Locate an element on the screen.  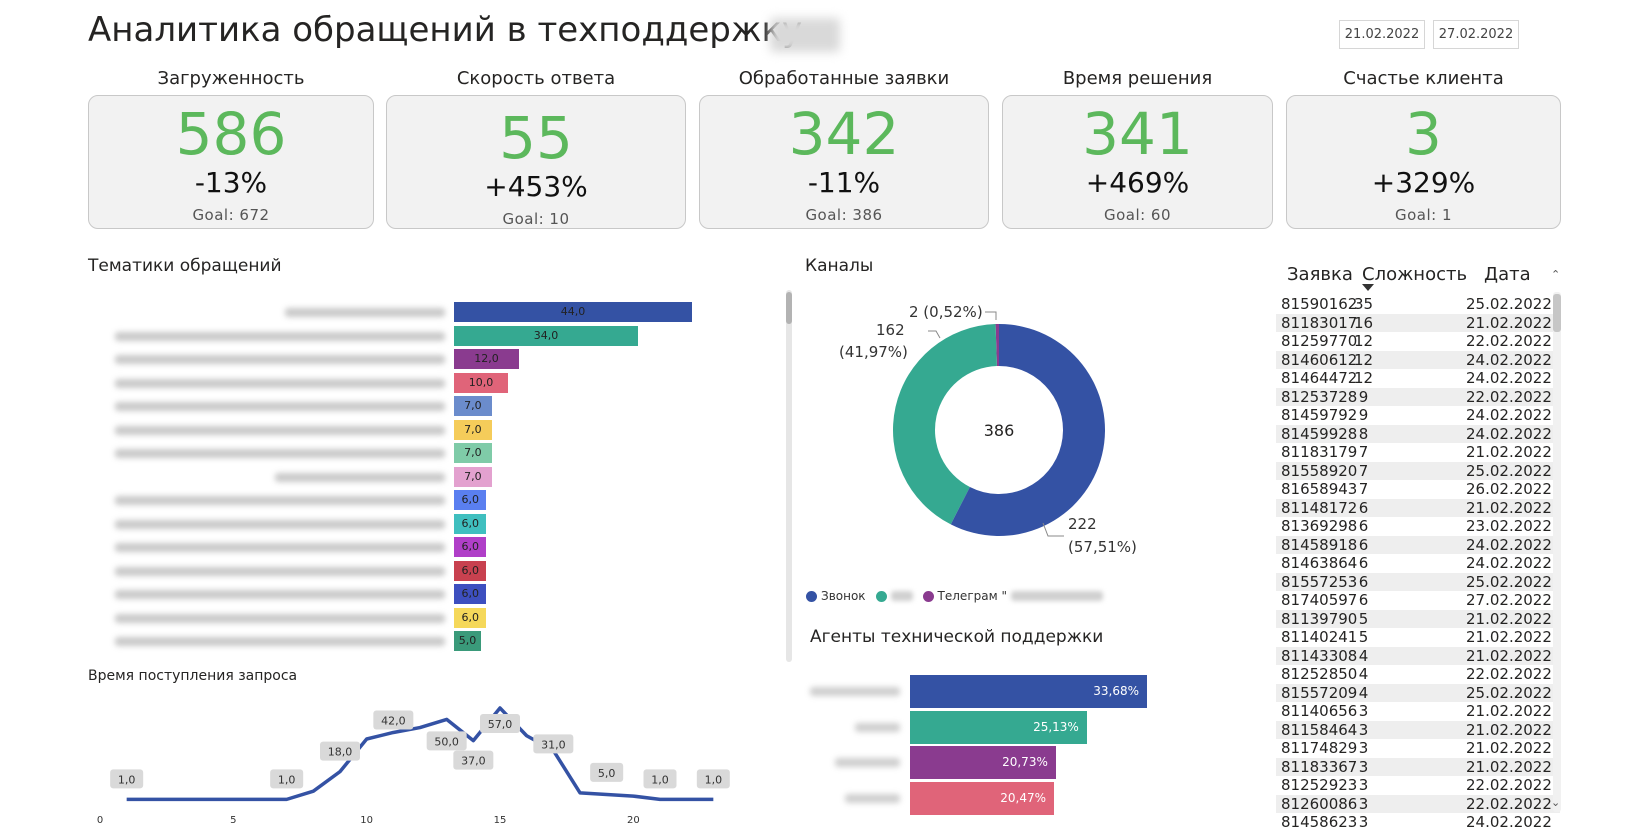
sort-desc-icon is located at coordinates (1368, 287).